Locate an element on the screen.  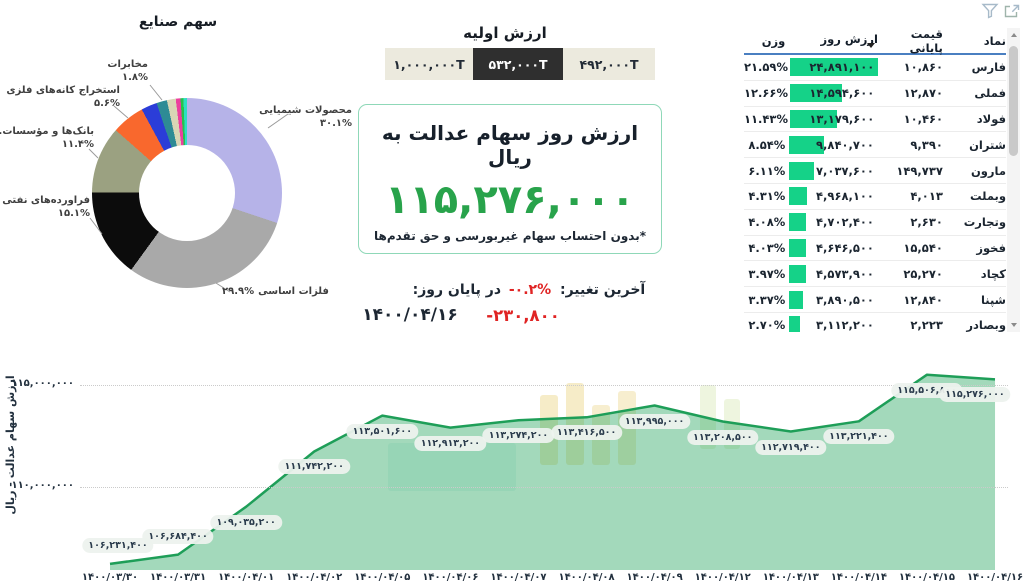
donut-hole is located at coordinates (187, 193).